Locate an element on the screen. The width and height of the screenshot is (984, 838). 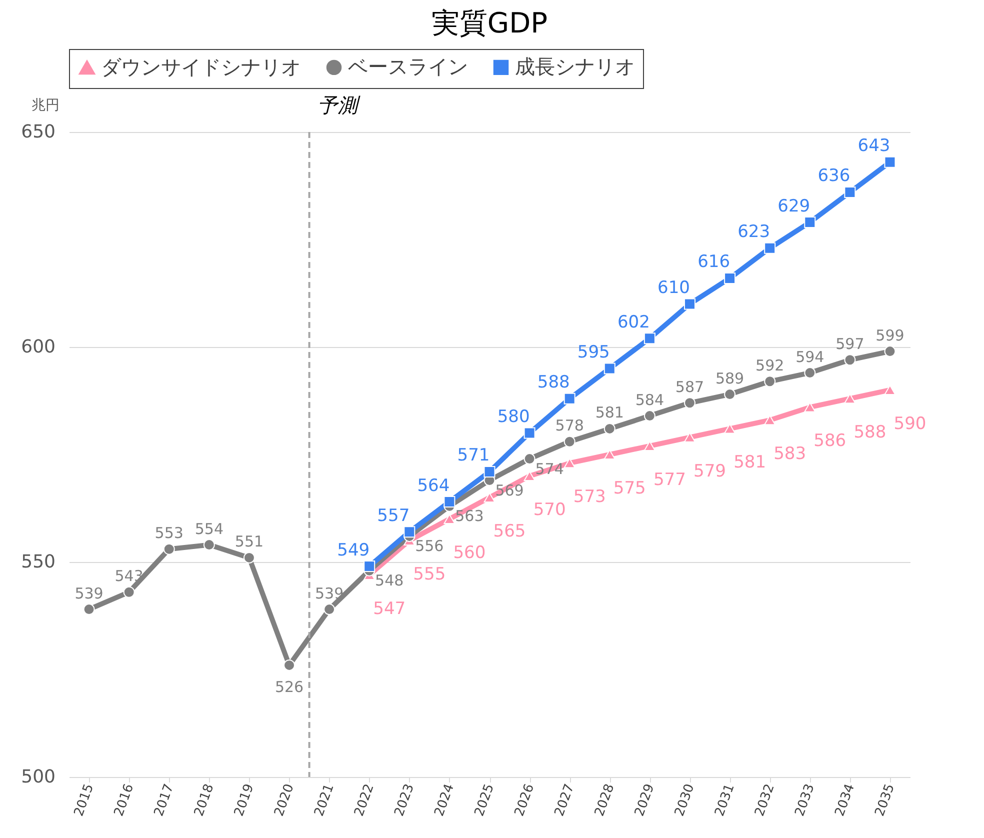
data-label: 579 is located at coordinates (710, 471).